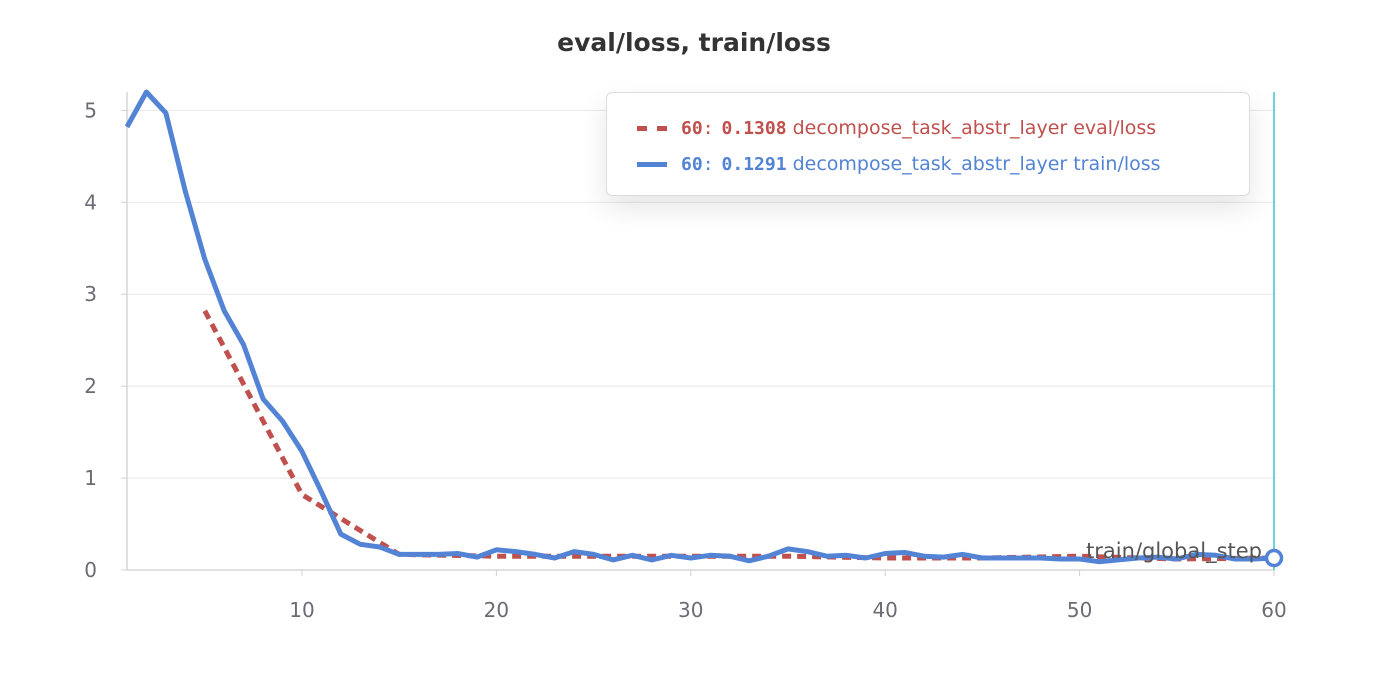  Describe the element at coordinates (90, 110) in the screenshot. I see `y-tick-label: 5` at that location.